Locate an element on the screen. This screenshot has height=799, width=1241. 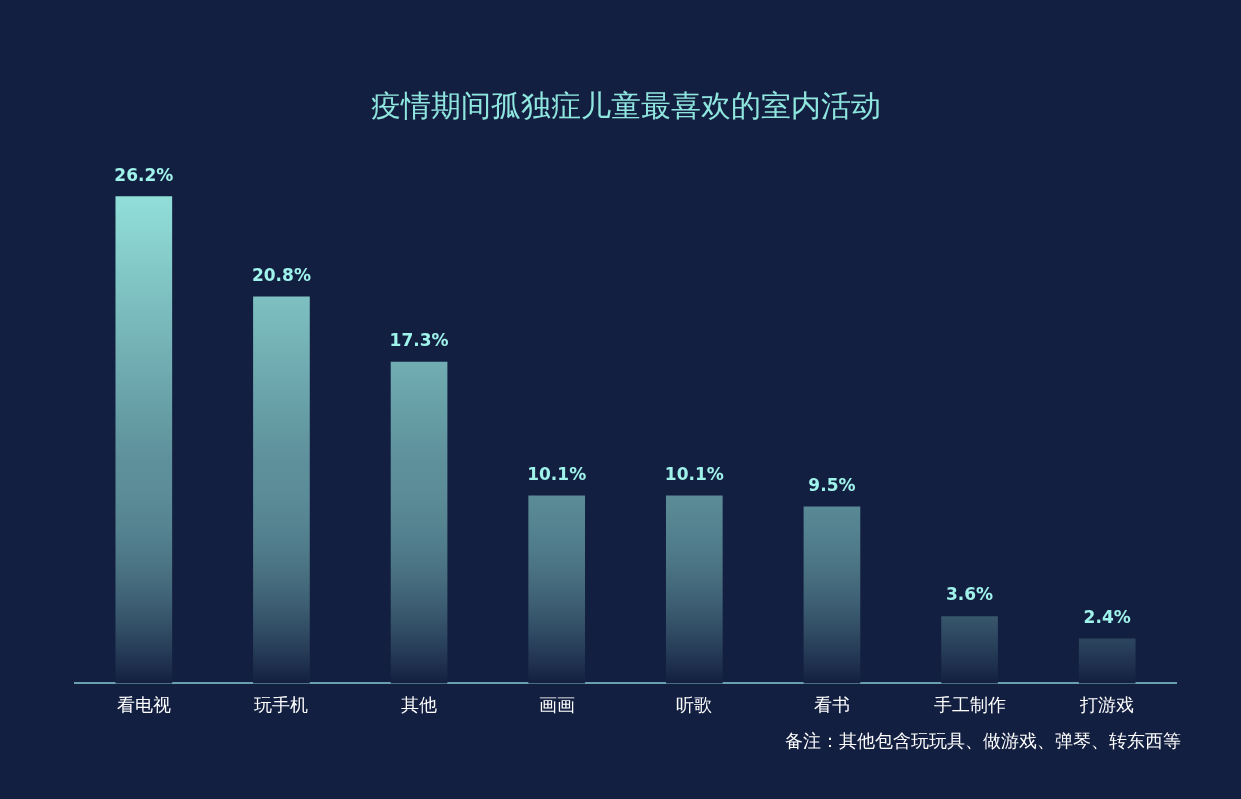
data-label: 2.4% is located at coordinates (1107, 616).